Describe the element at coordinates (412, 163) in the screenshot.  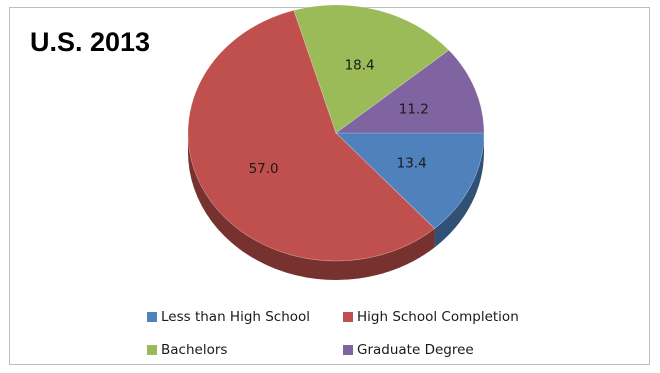
I see `data-label-less-than-high-school: 13.4` at that location.